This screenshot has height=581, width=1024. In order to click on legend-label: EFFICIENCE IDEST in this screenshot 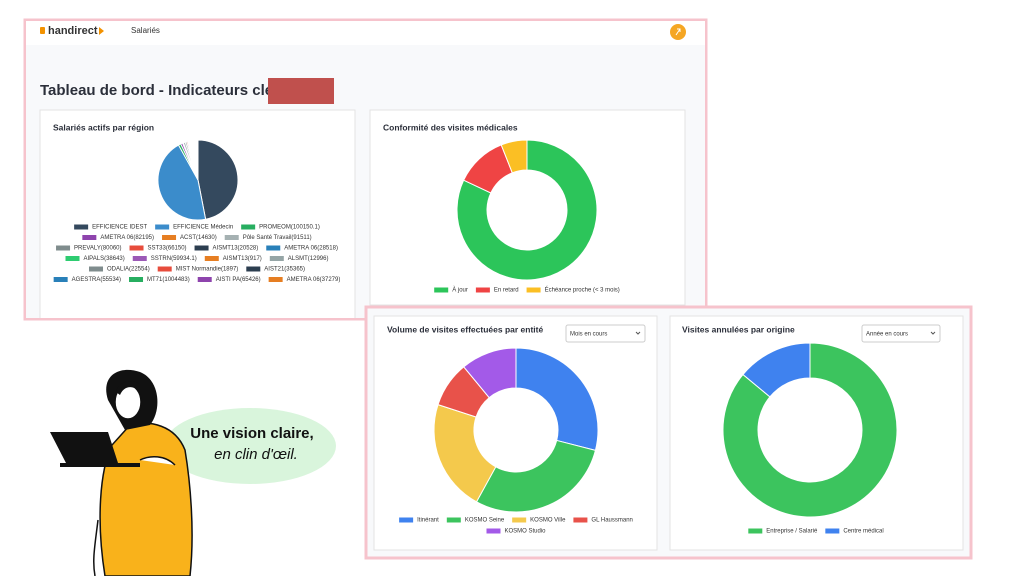, I will do `click(119, 228)`.